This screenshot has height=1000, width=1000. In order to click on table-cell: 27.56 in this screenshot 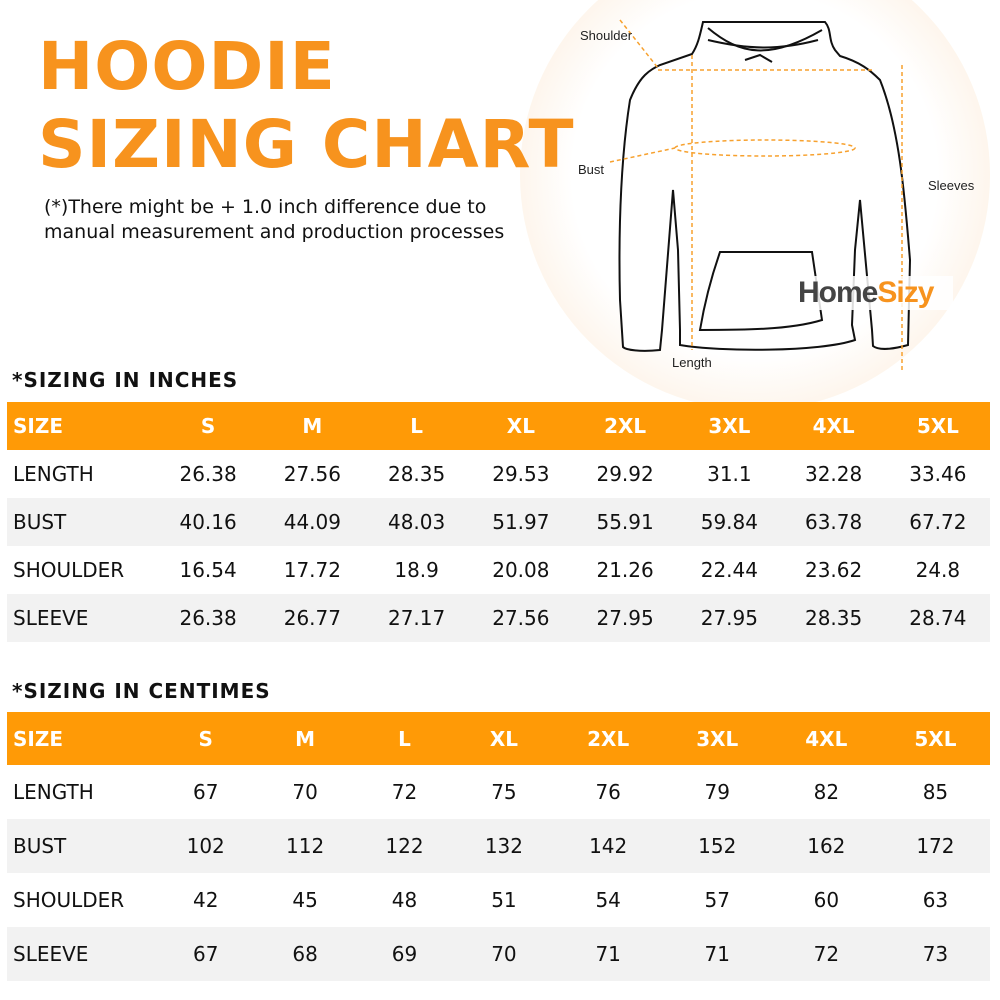, I will do `click(520, 618)`.